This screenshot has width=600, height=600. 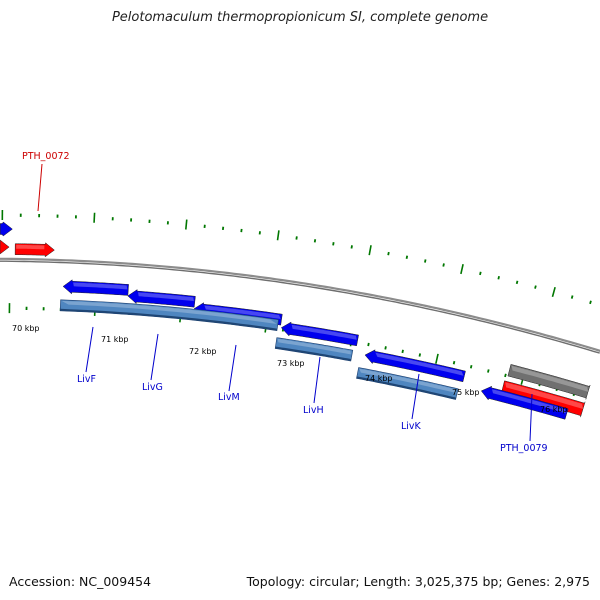 I want to click on gene-livh-arrow-highlight, so click(x=324, y=332).